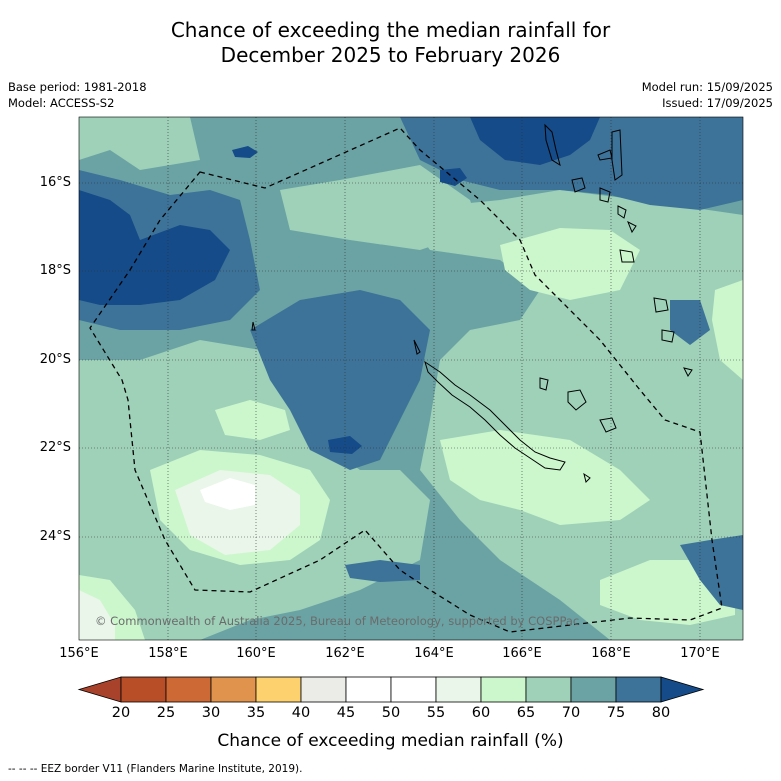 This screenshot has height=781, width=781. I want to click on issued-date: Issued: 17/09/2025, so click(717, 103).